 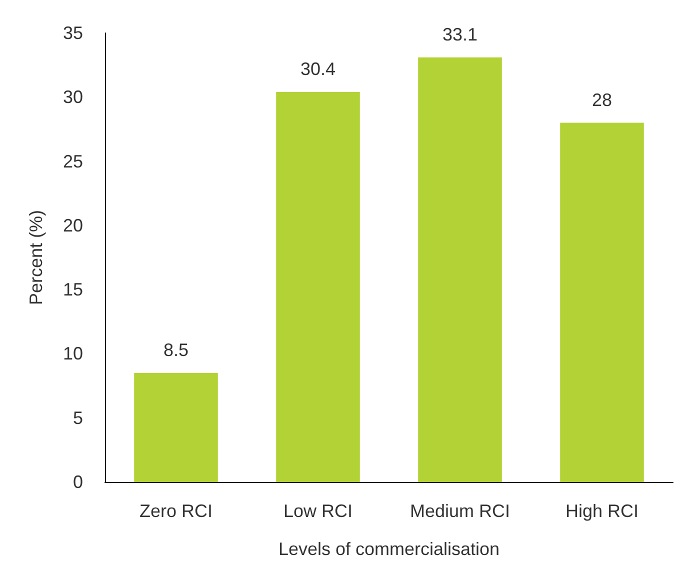 What do you see at coordinates (460, 511) in the screenshot?
I see `x-tick-label: Medium RCI` at bounding box center [460, 511].